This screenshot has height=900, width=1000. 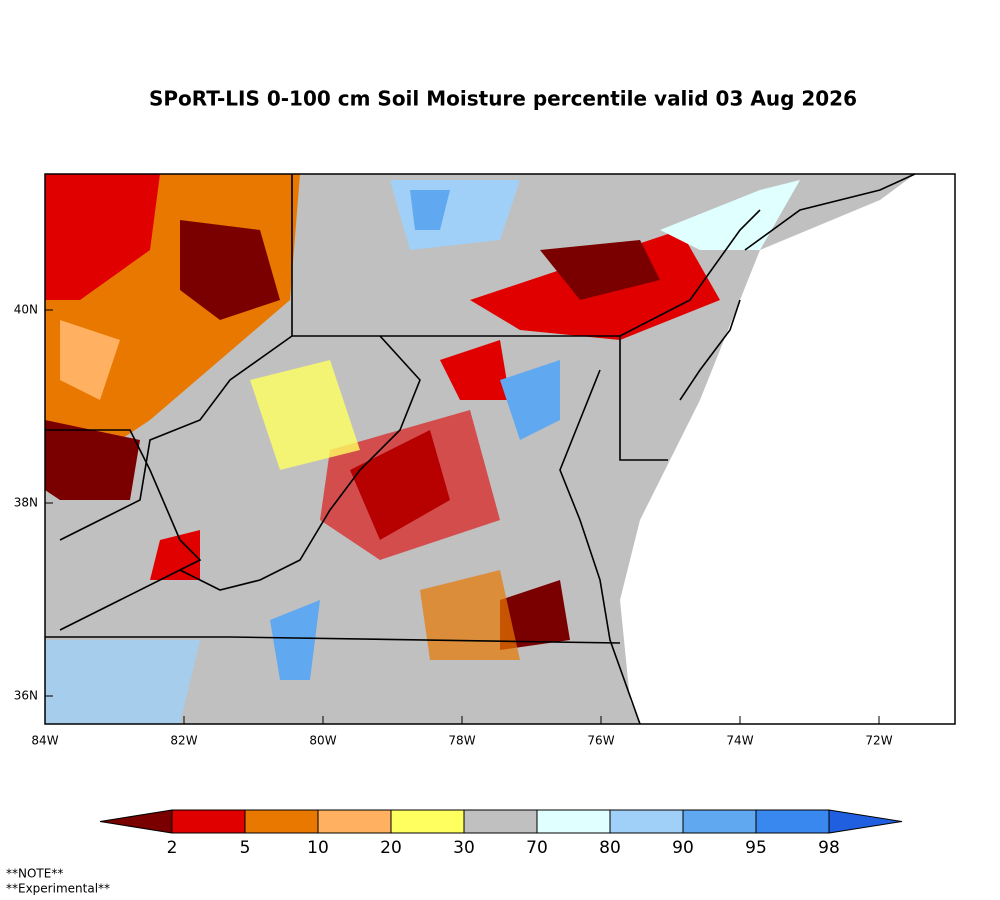 What do you see at coordinates (829, 848) in the screenshot?
I see `colorbar-label: 98` at bounding box center [829, 848].